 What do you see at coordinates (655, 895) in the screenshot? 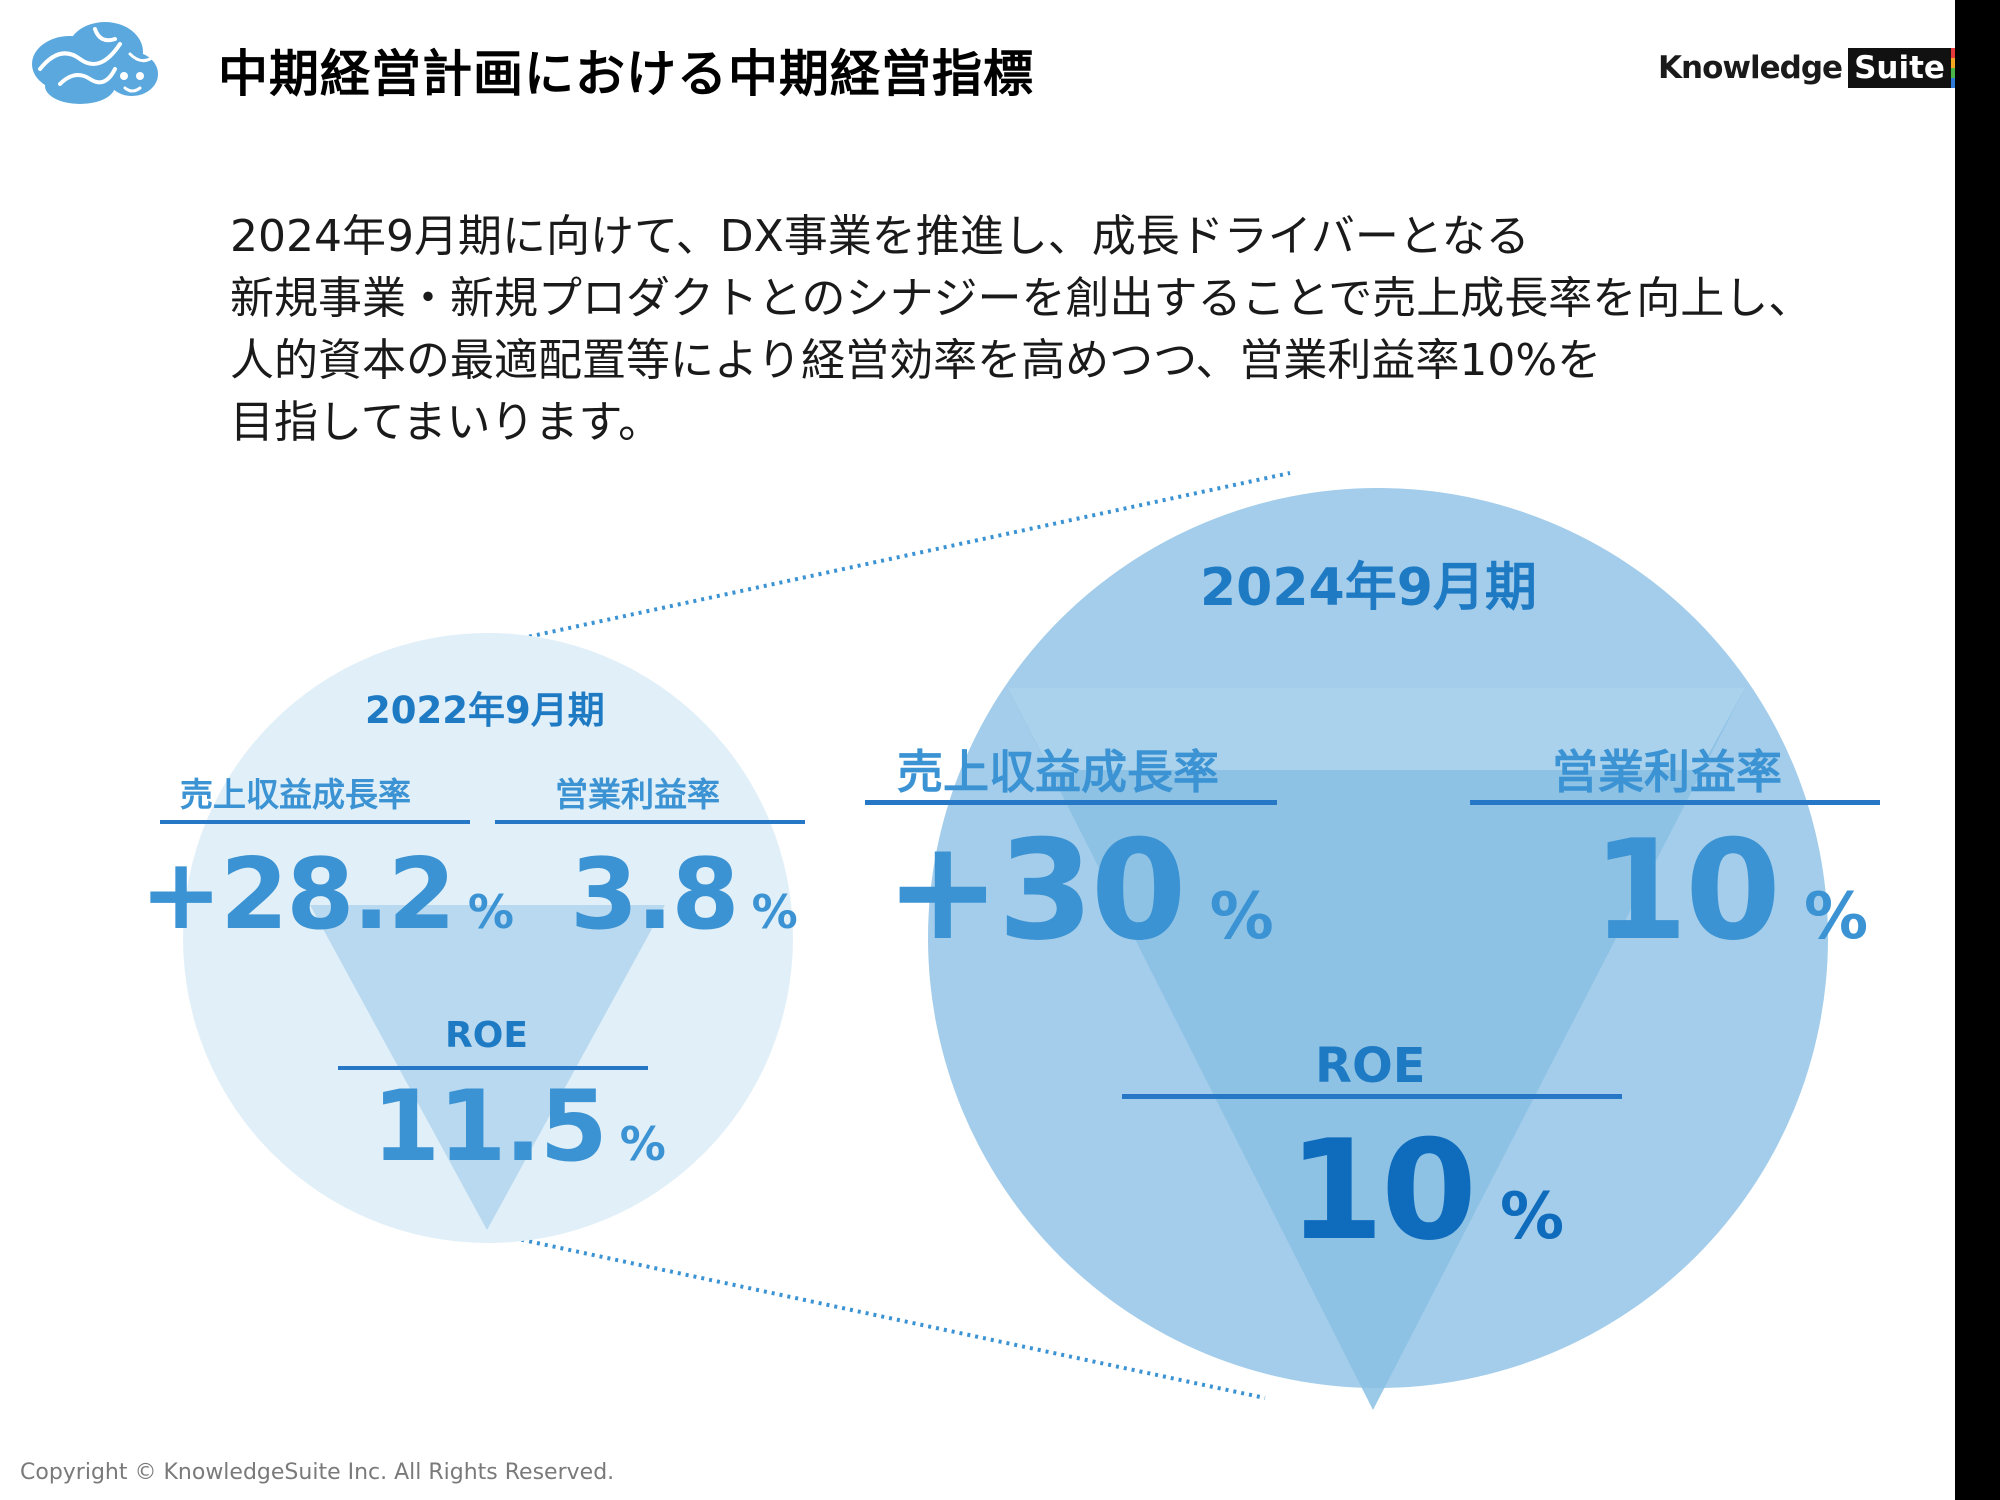
I see `fy2022-margin-number: 3.8` at bounding box center [655, 895].